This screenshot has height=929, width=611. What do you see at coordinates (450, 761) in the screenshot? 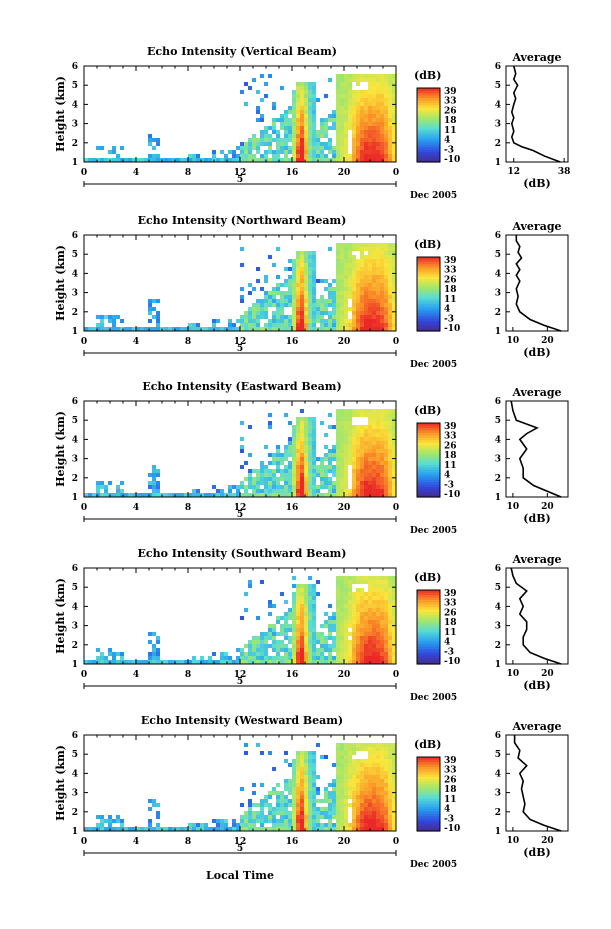
I see `colorbar-tick-label: 39` at bounding box center [450, 761].